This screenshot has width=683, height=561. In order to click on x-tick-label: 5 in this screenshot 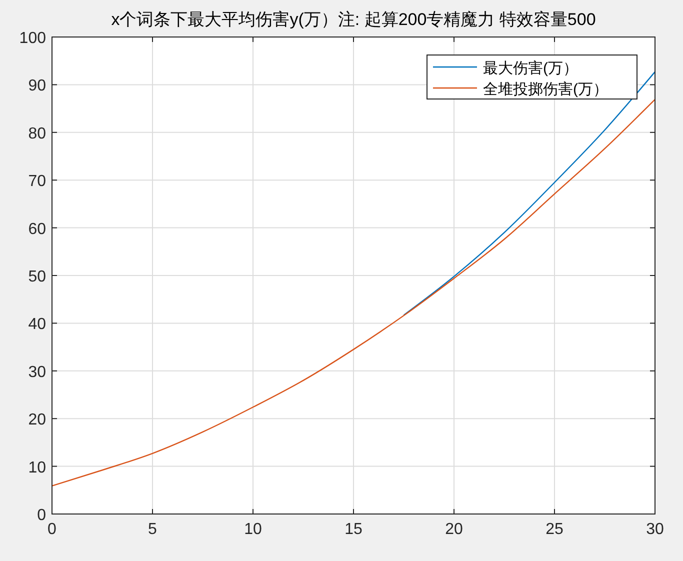, I will do `click(153, 529)`.